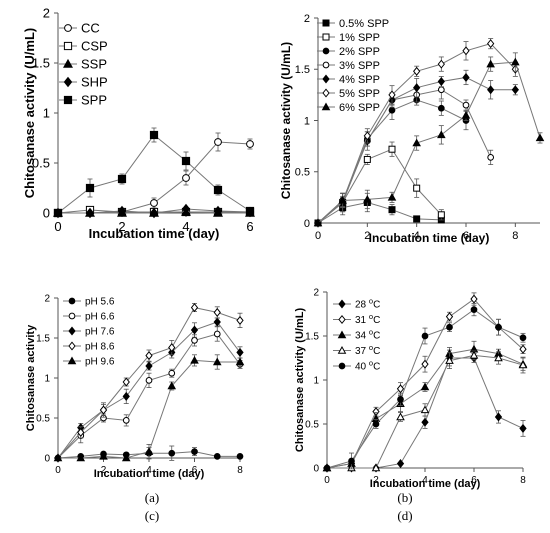 The image size is (550, 533). What do you see at coordinates (149, 470) in the screenshot?
I see `x-tick-label: 4` at bounding box center [149, 470].